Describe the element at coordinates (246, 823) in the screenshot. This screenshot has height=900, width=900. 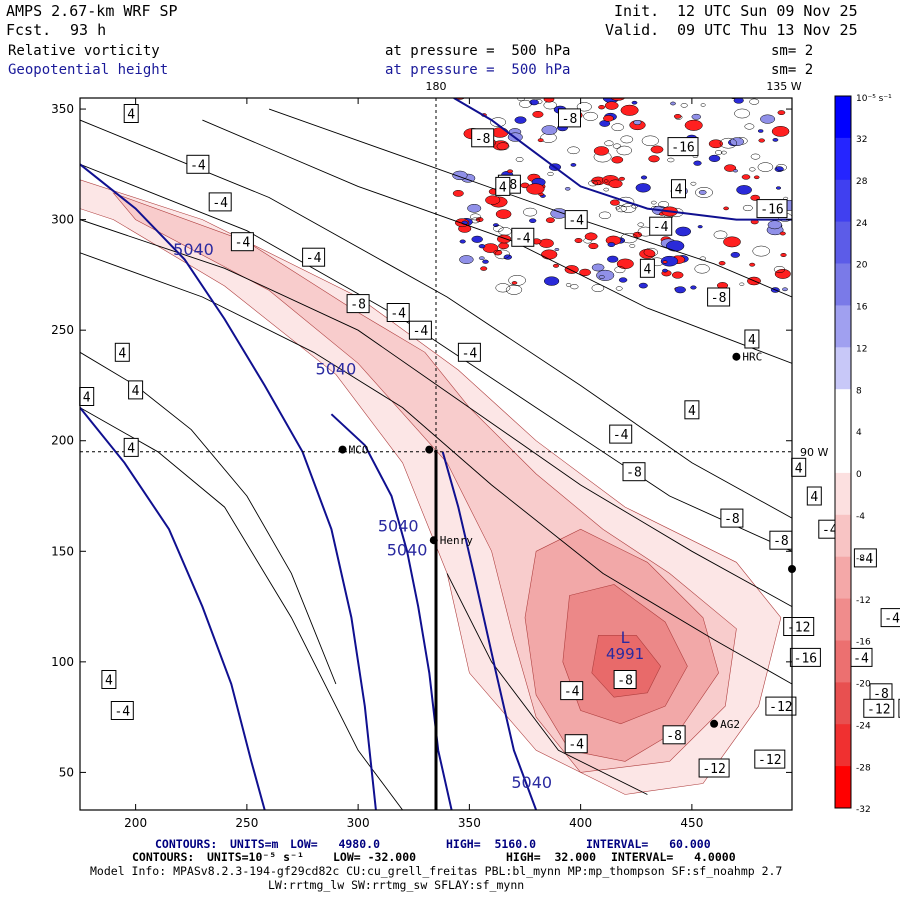
I see `x-tick-label: 250` at that location.